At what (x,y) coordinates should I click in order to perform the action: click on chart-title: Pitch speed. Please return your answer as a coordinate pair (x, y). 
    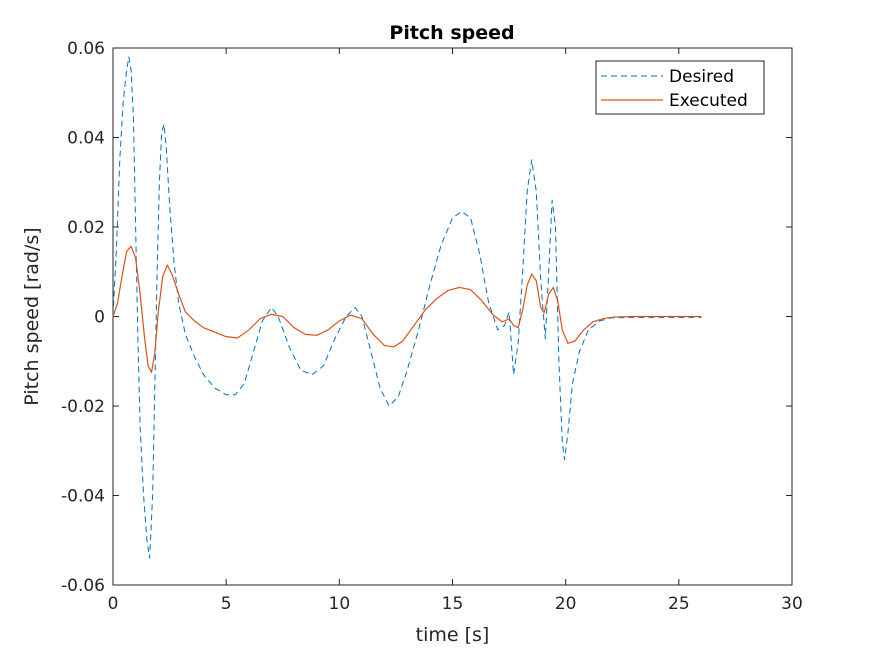
    Looking at the image, I should click on (451, 33).